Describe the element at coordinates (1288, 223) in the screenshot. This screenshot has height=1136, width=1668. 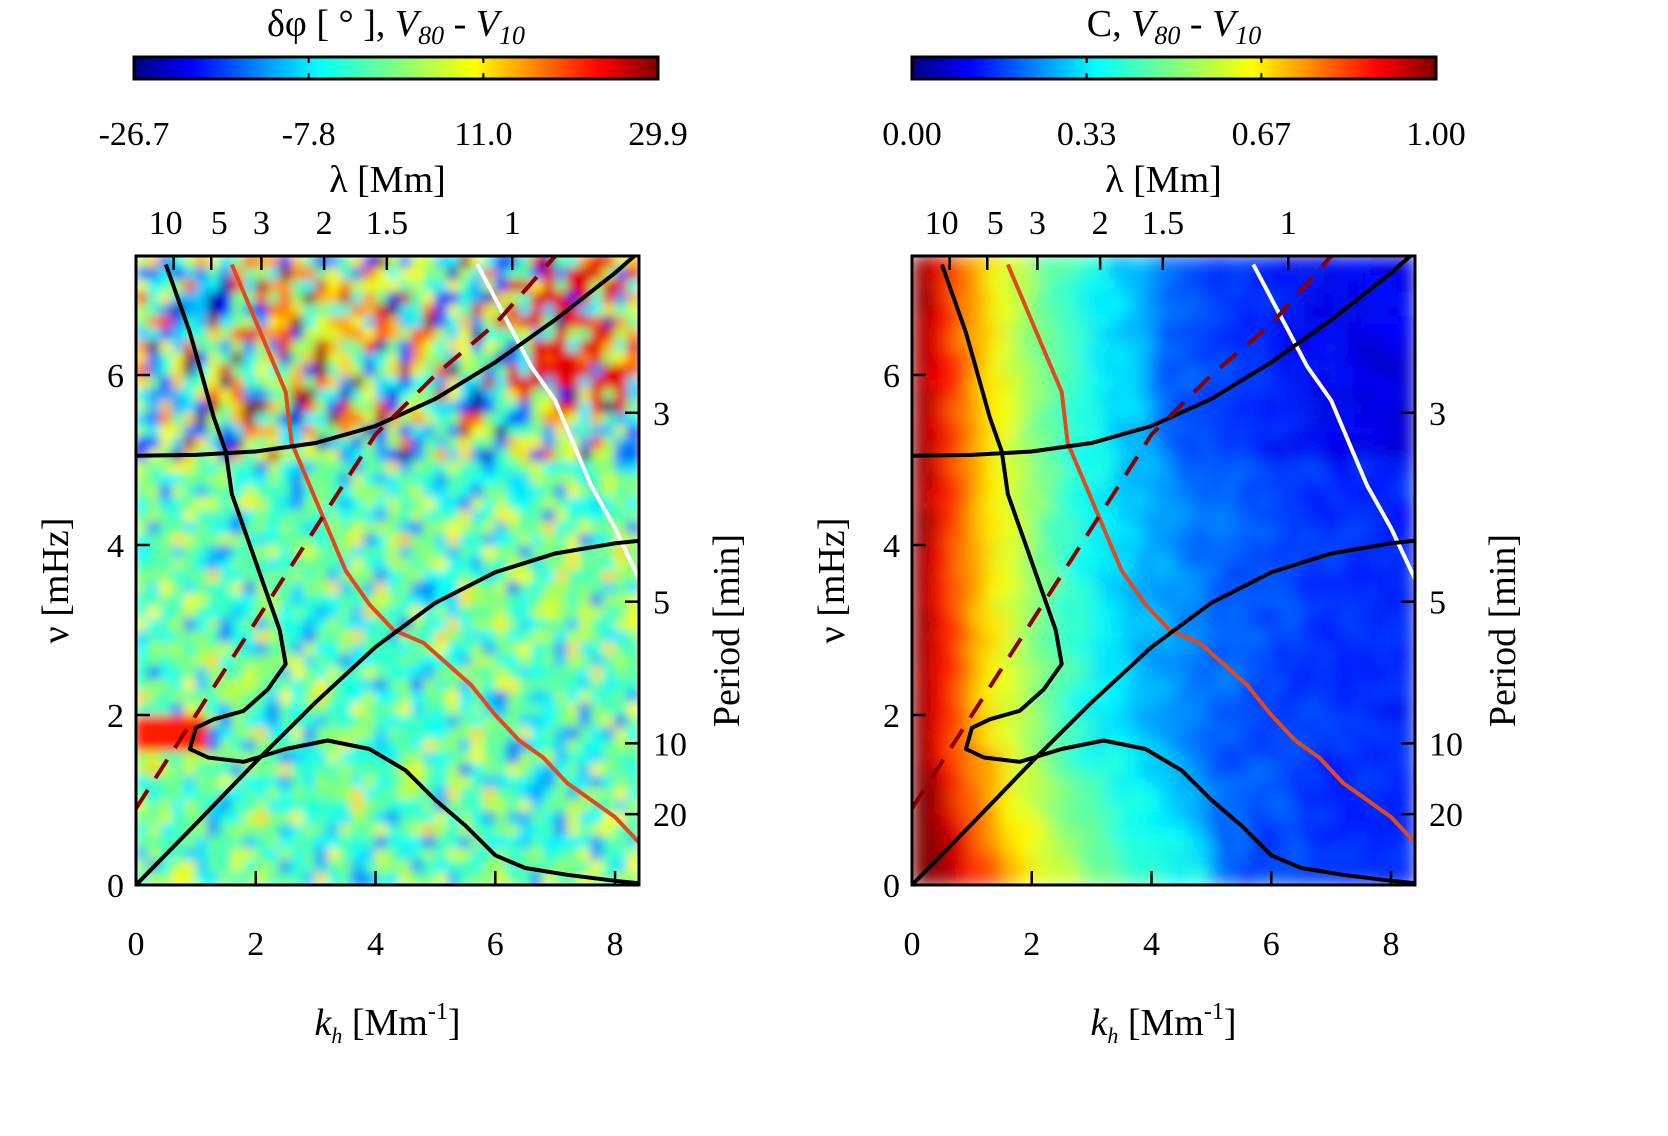
I see `top-tick-label: 1` at that location.